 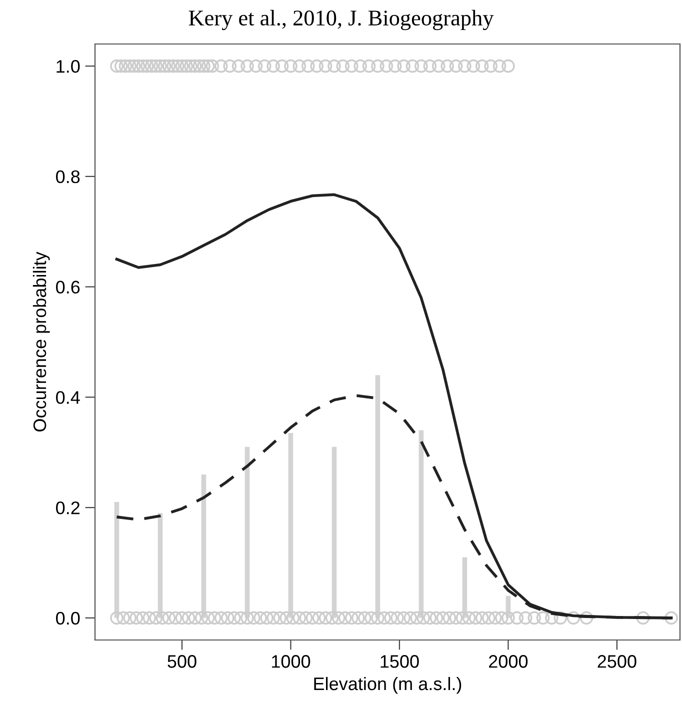 What do you see at coordinates (341, 20) in the screenshot?
I see `chart-title: Kery et al., 2010, J. Biogeography` at bounding box center [341, 20].